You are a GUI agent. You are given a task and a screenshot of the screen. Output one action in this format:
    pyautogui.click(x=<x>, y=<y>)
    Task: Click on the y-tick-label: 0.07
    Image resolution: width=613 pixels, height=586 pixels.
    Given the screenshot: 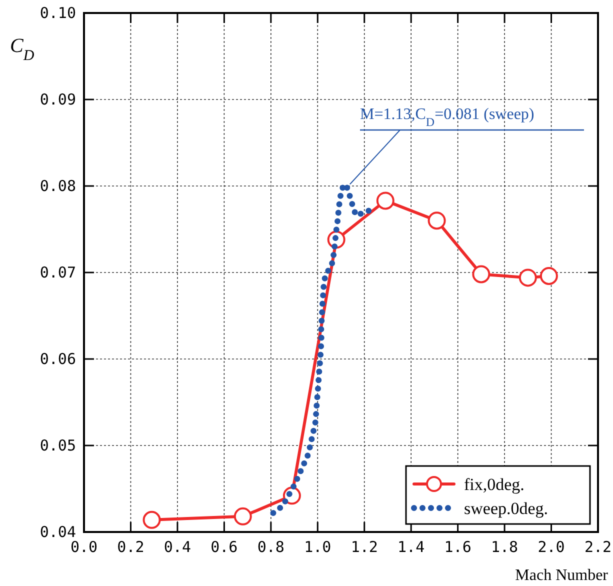 What is the action you would take?
    pyautogui.click(x=58, y=273)
    